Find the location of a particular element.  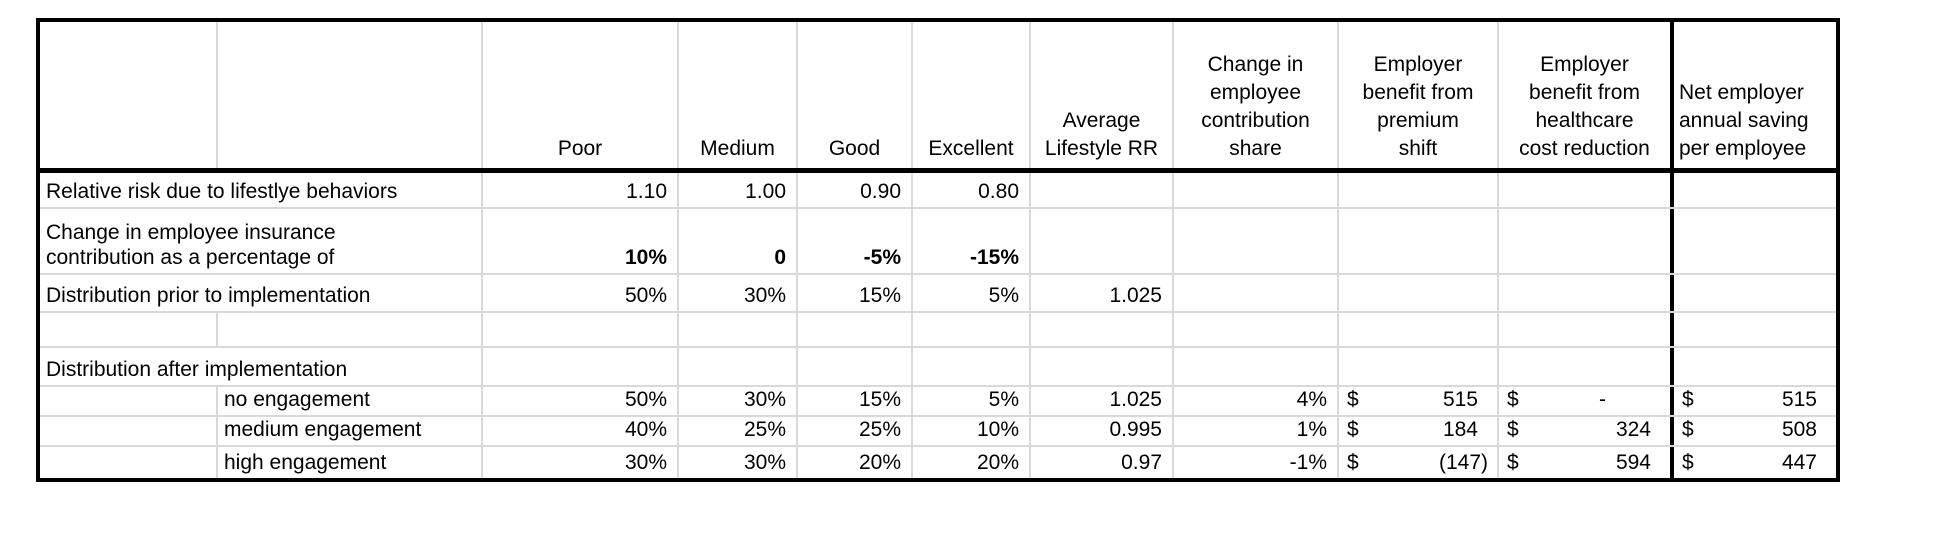

header-poor: Poor is located at coordinates (581, 95).